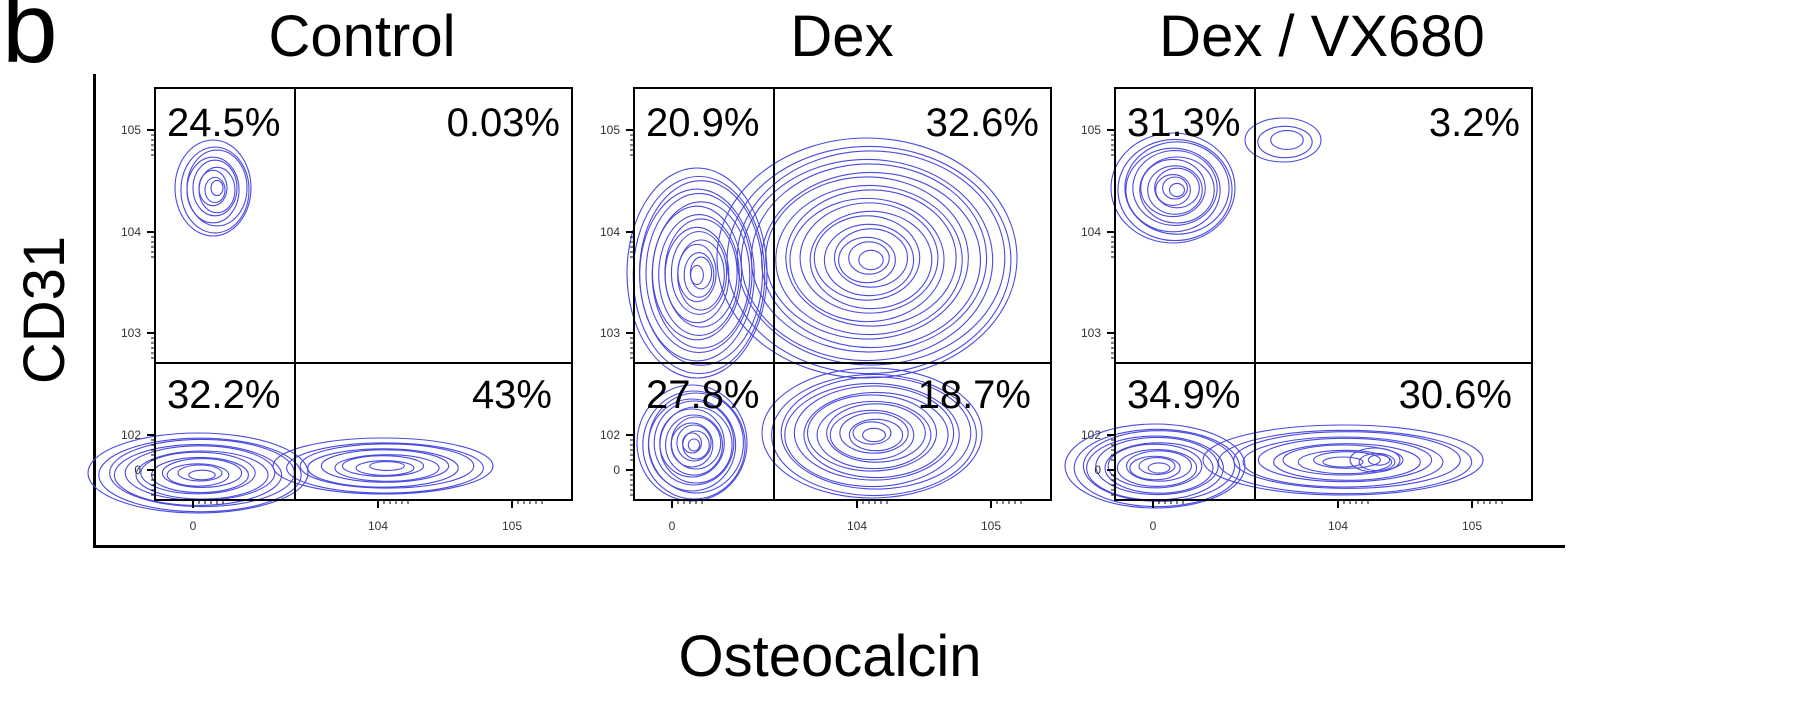  I want to click on quadrant-percent-lower-left: 32.2%, so click(223, 395).